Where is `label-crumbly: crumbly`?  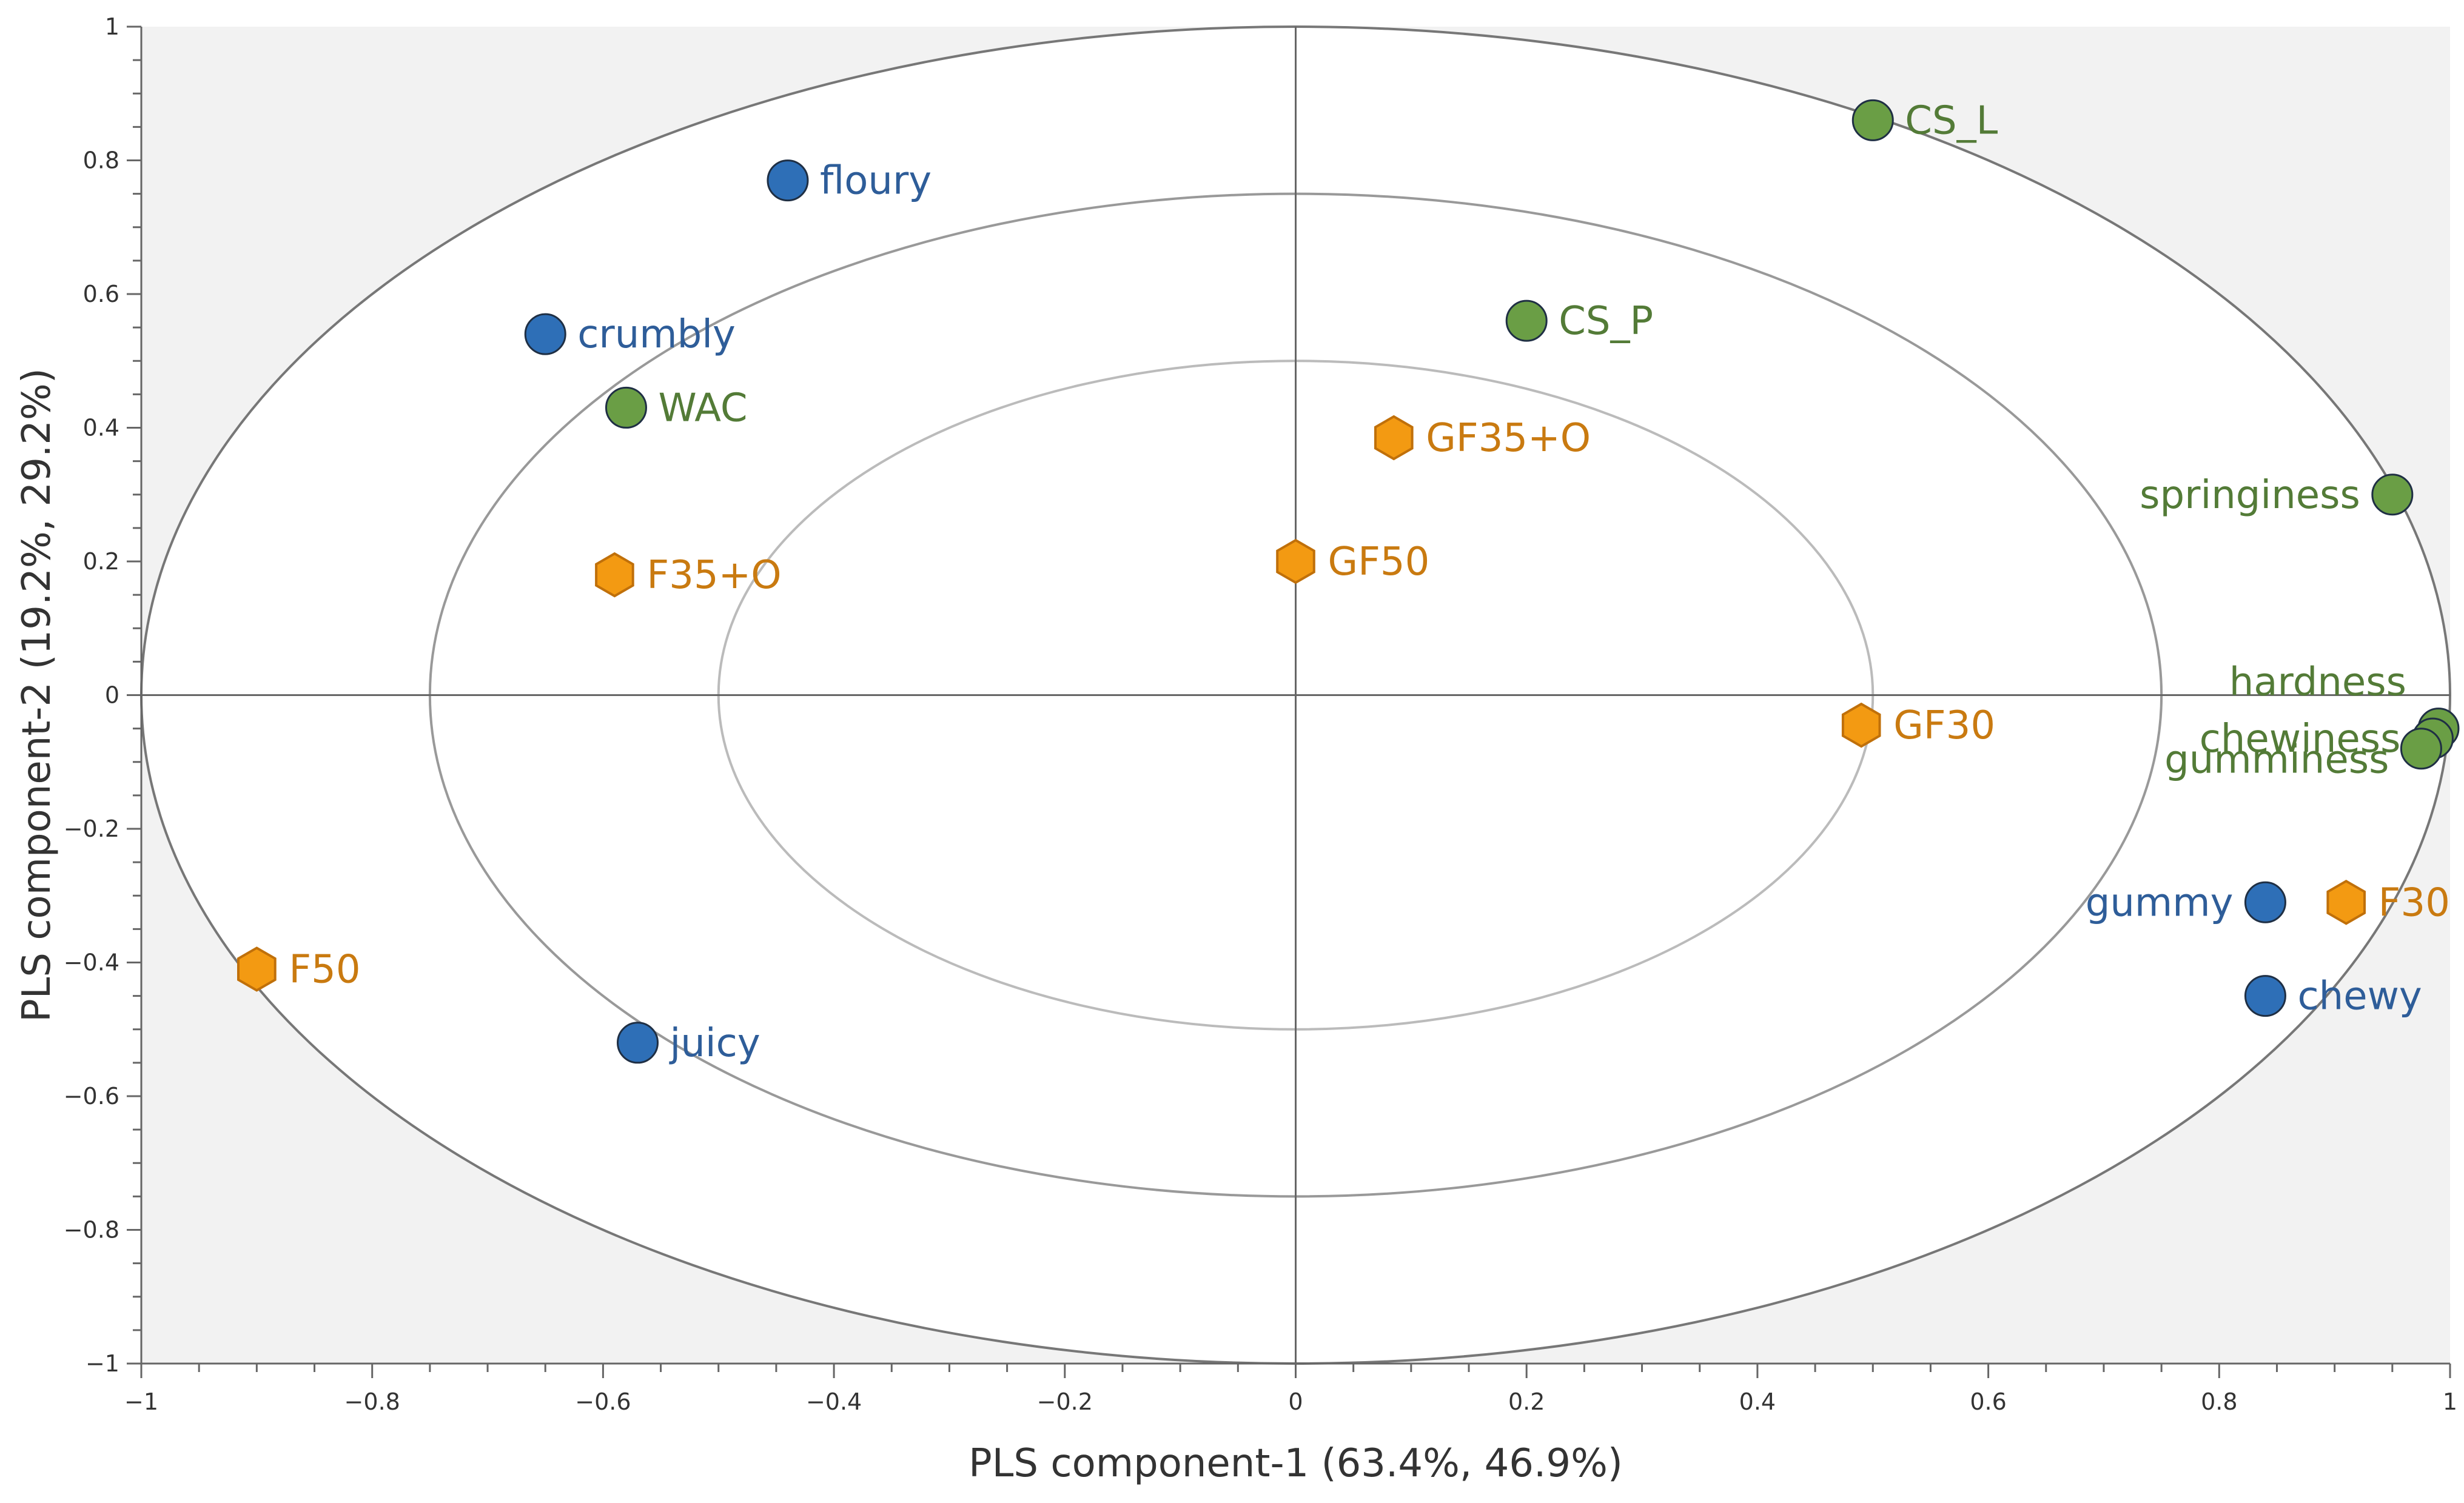 label-crumbly: crumbly is located at coordinates (656, 335).